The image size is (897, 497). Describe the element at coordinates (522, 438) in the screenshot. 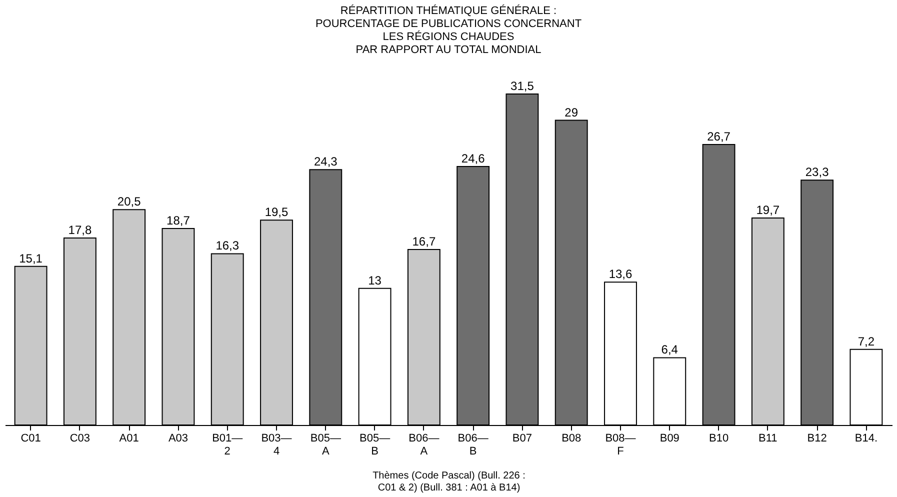

I see `x-tick-label: B07` at that location.